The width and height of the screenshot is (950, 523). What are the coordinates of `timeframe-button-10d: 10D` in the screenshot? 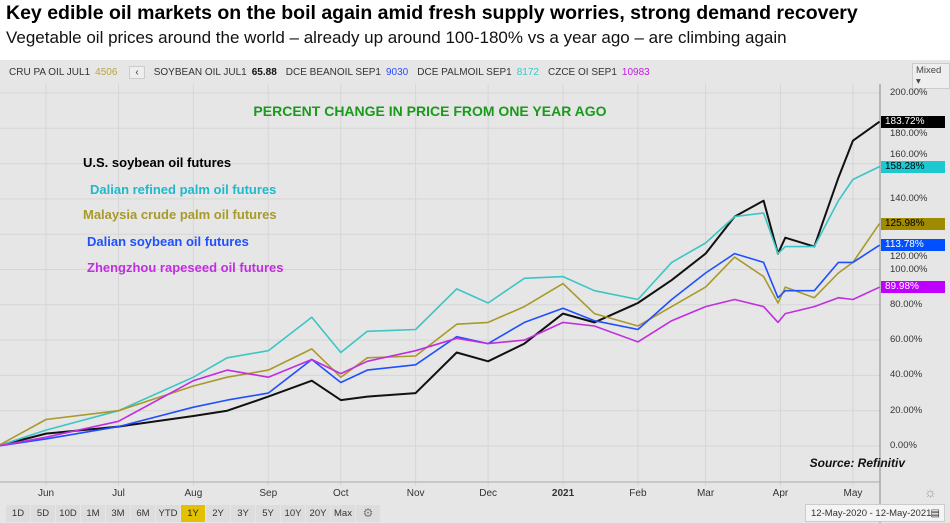 It's located at (68, 513).